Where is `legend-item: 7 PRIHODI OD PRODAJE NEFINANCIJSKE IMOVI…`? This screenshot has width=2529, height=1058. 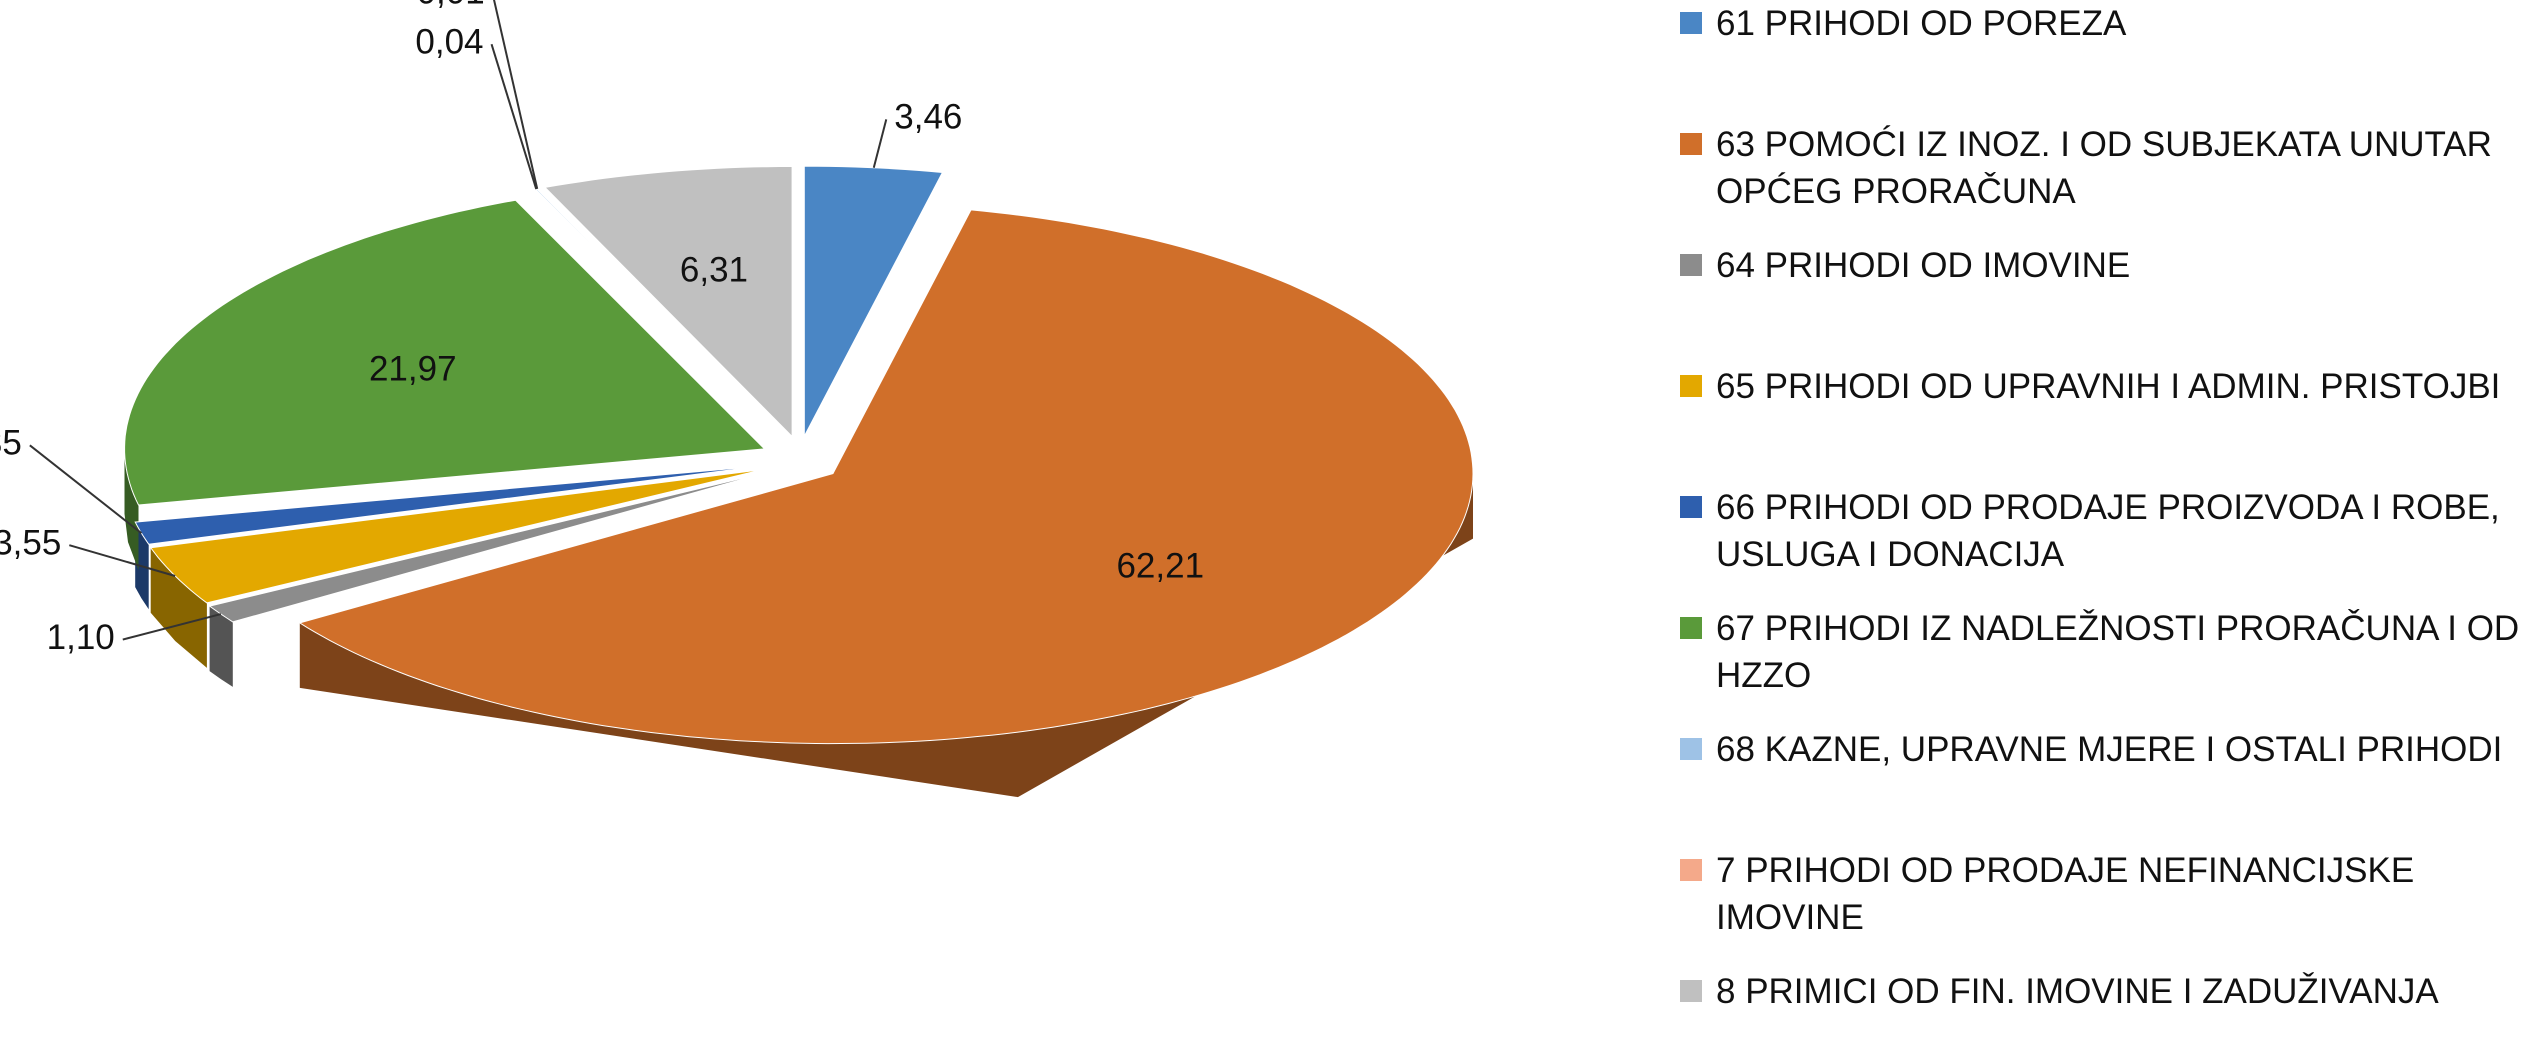
legend-item: 7 PRIHODI OD PRODAJE NEFINANCIJSKE IMOVI… is located at coordinates (2102, 894).